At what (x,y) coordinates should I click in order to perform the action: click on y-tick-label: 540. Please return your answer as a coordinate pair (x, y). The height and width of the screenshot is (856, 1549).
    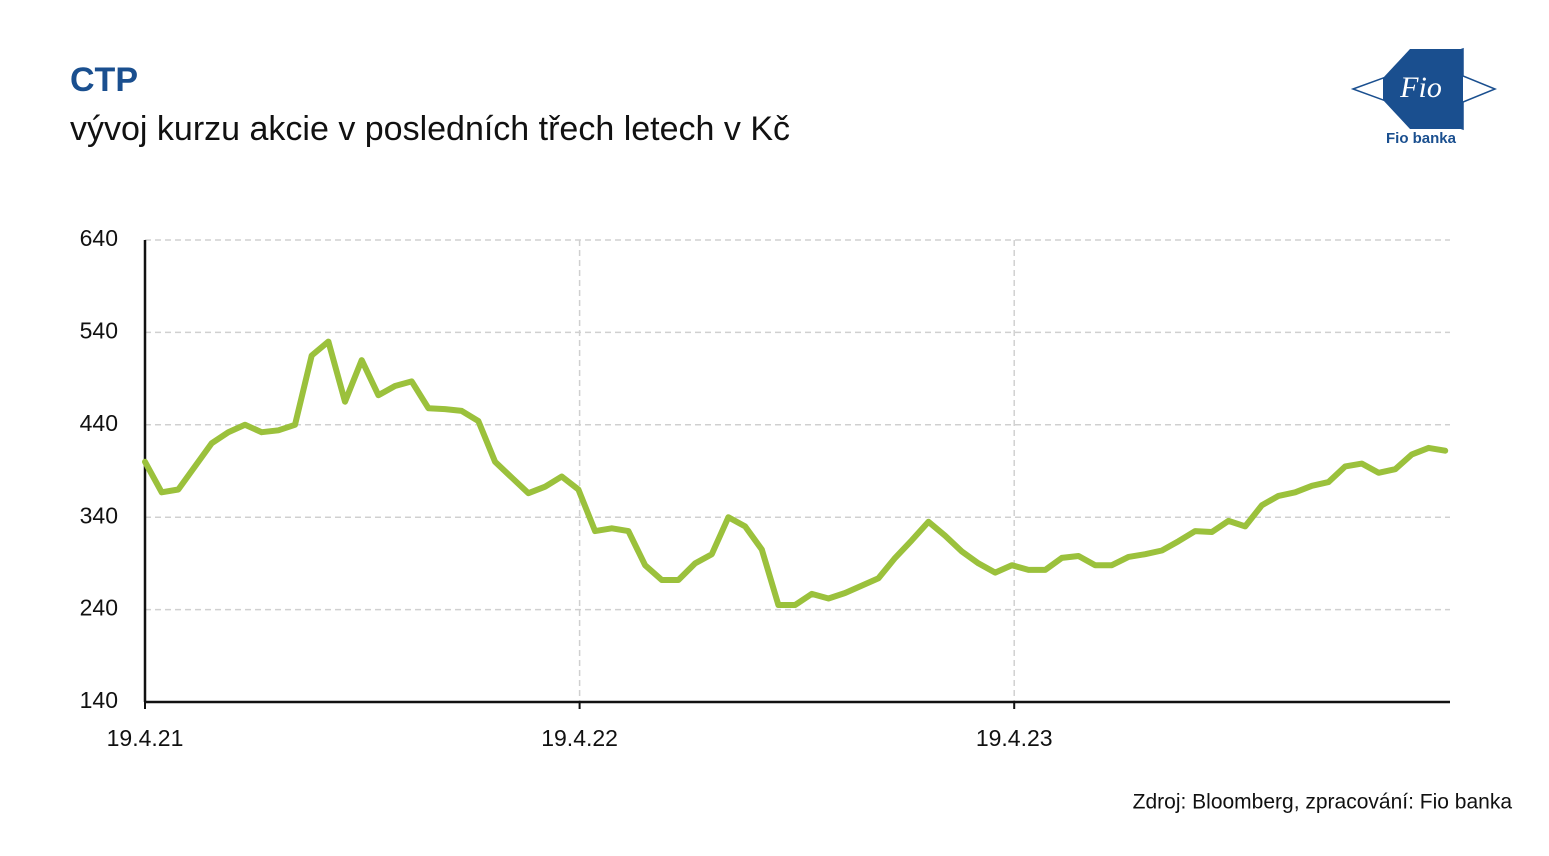
    Looking at the image, I should click on (99, 330).